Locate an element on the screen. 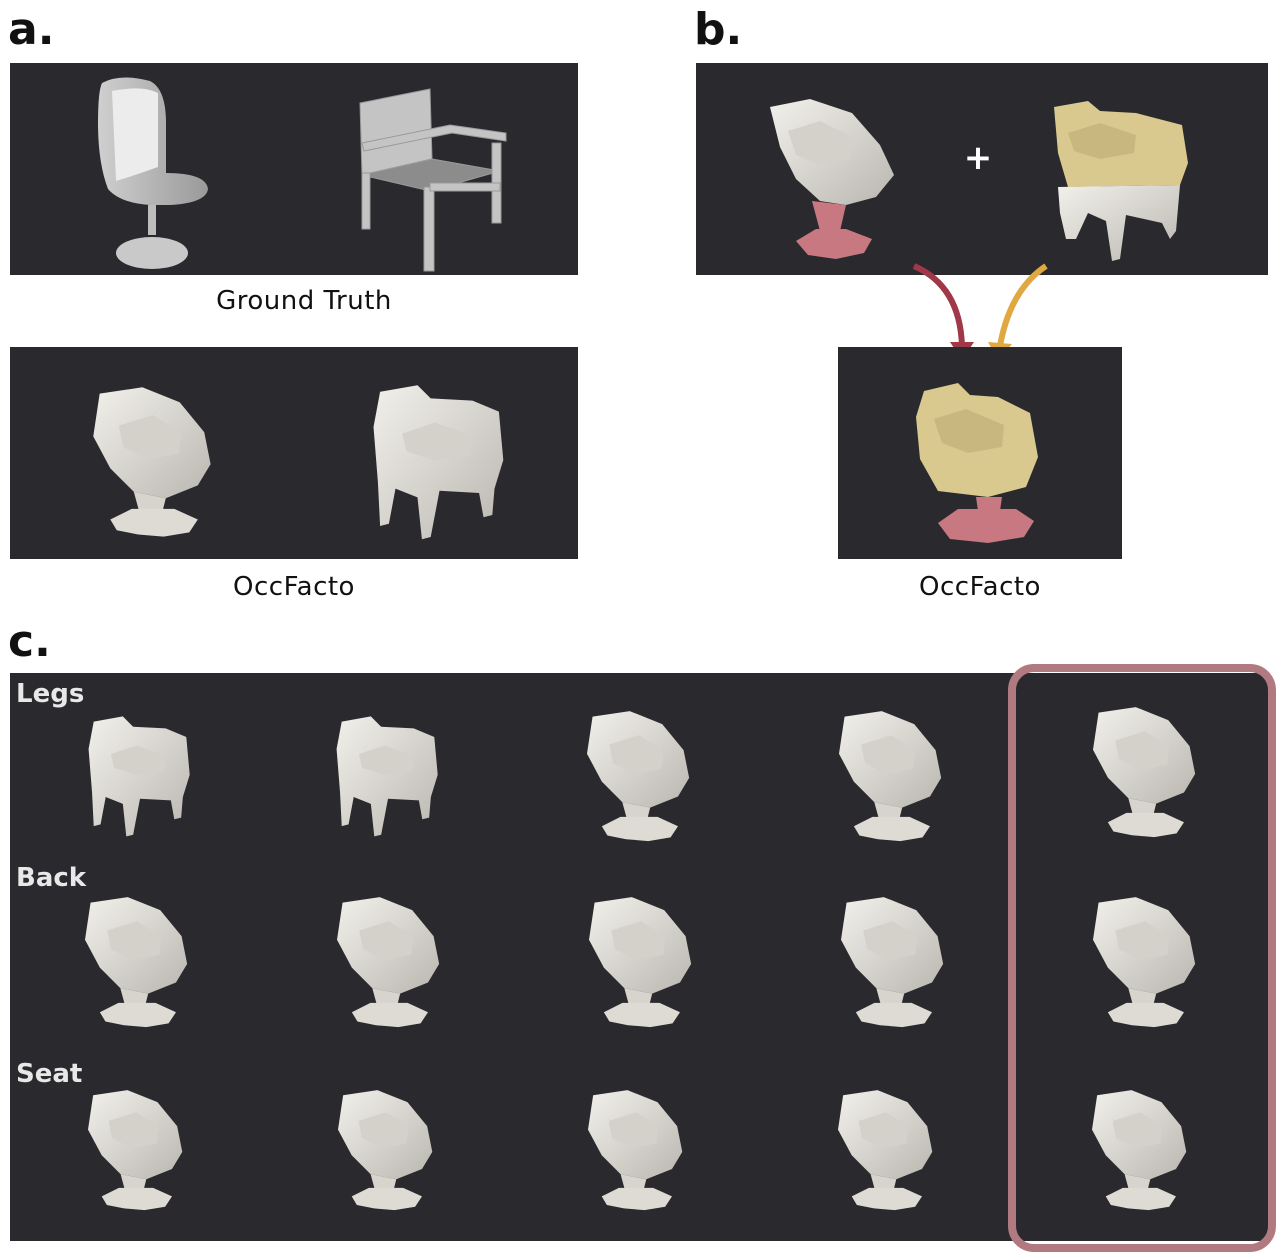 The width and height of the screenshot is (1280, 1258). occfacto-caption-b: OccFacto is located at coordinates (980, 587).